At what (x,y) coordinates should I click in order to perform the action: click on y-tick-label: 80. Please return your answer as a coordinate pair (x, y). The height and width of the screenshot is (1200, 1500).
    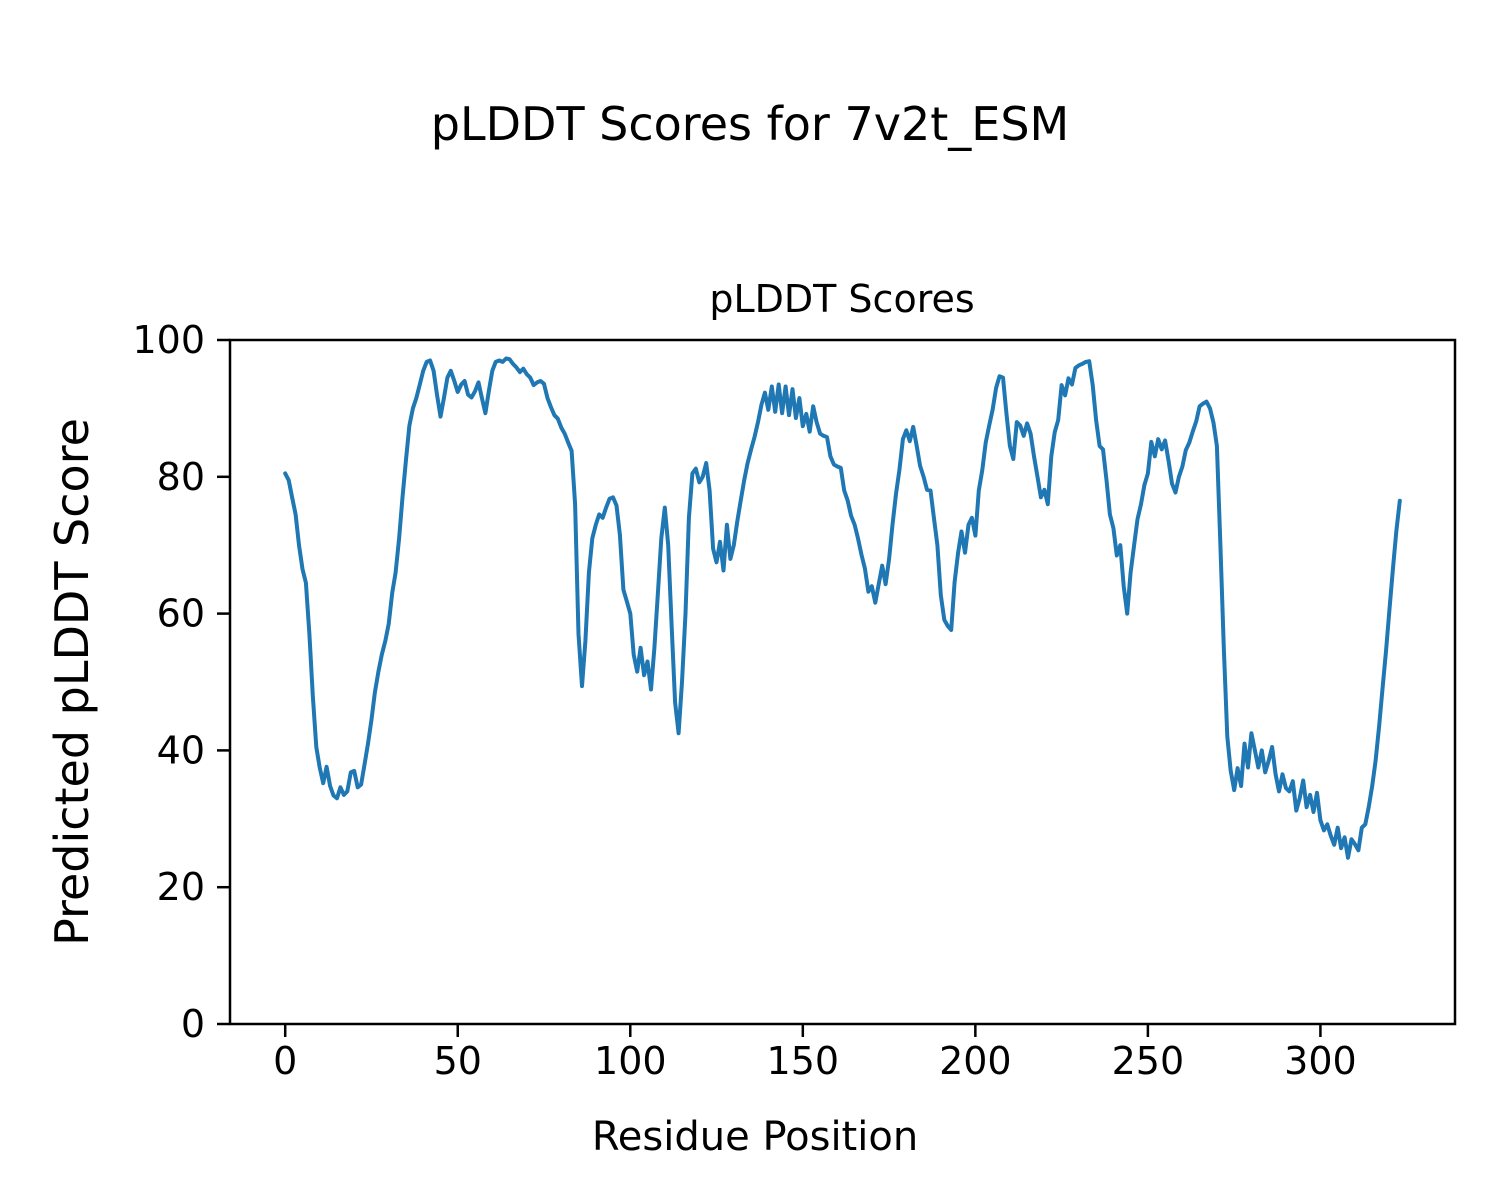
    Looking at the image, I should click on (181, 477).